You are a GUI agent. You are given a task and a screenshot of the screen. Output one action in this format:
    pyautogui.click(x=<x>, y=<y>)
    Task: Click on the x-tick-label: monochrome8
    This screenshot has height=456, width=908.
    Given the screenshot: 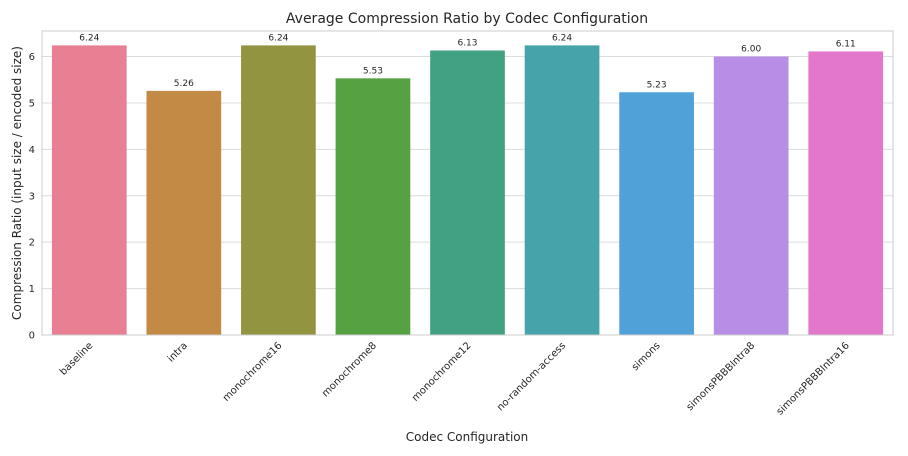 What is the action you would take?
    pyautogui.click(x=349, y=369)
    